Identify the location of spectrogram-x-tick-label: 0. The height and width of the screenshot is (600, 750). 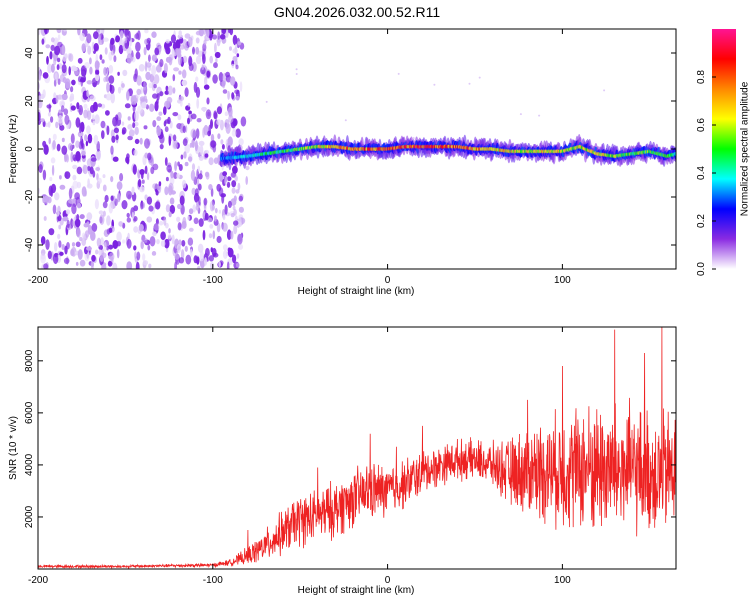
(388, 280).